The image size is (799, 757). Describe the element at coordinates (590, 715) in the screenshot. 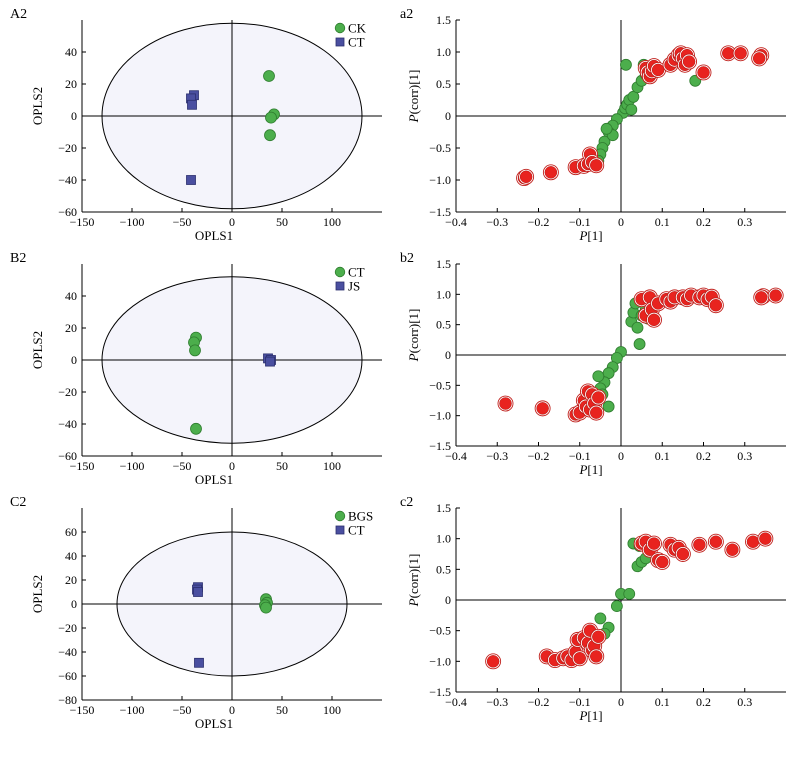

I see `x-axis-label: P[1]` at that location.